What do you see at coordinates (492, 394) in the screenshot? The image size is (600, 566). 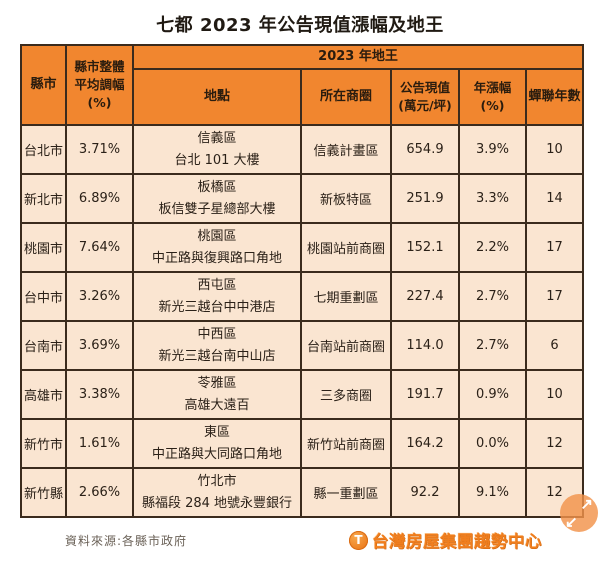 I see `cell-yoy: 0.9%` at bounding box center [492, 394].